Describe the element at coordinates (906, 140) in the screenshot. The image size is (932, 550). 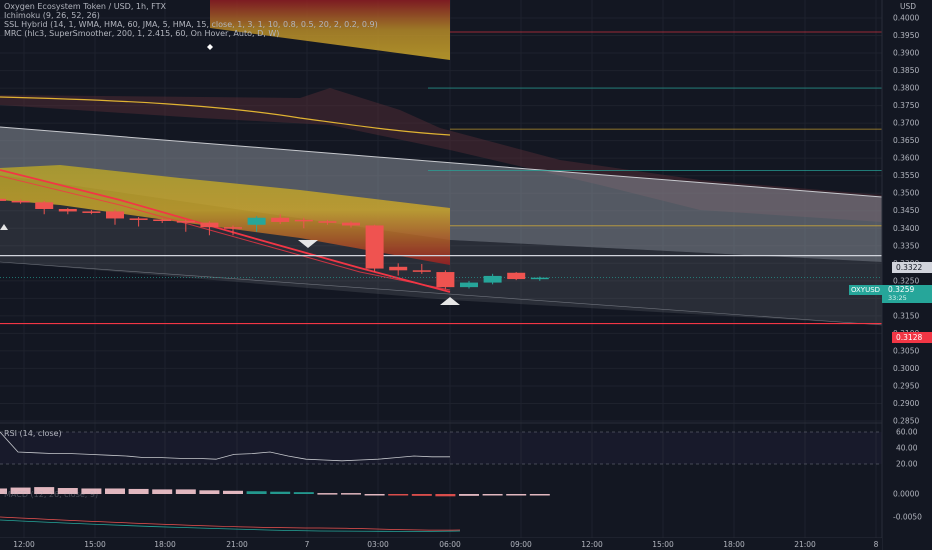
I see `price-tick: 0.3650` at that location.